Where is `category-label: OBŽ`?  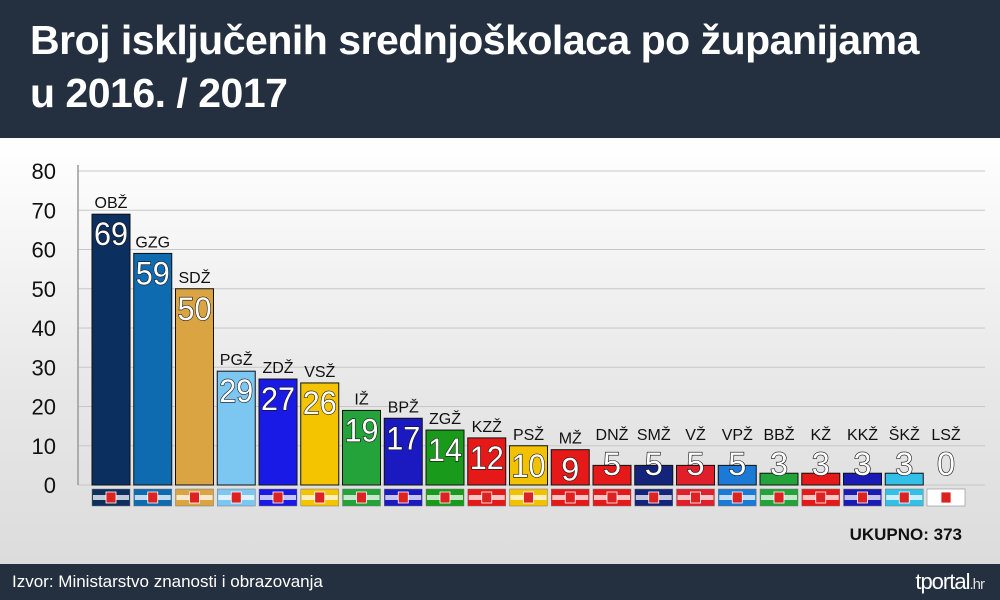 category-label: OBŽ is located at coordinates (111, 202).